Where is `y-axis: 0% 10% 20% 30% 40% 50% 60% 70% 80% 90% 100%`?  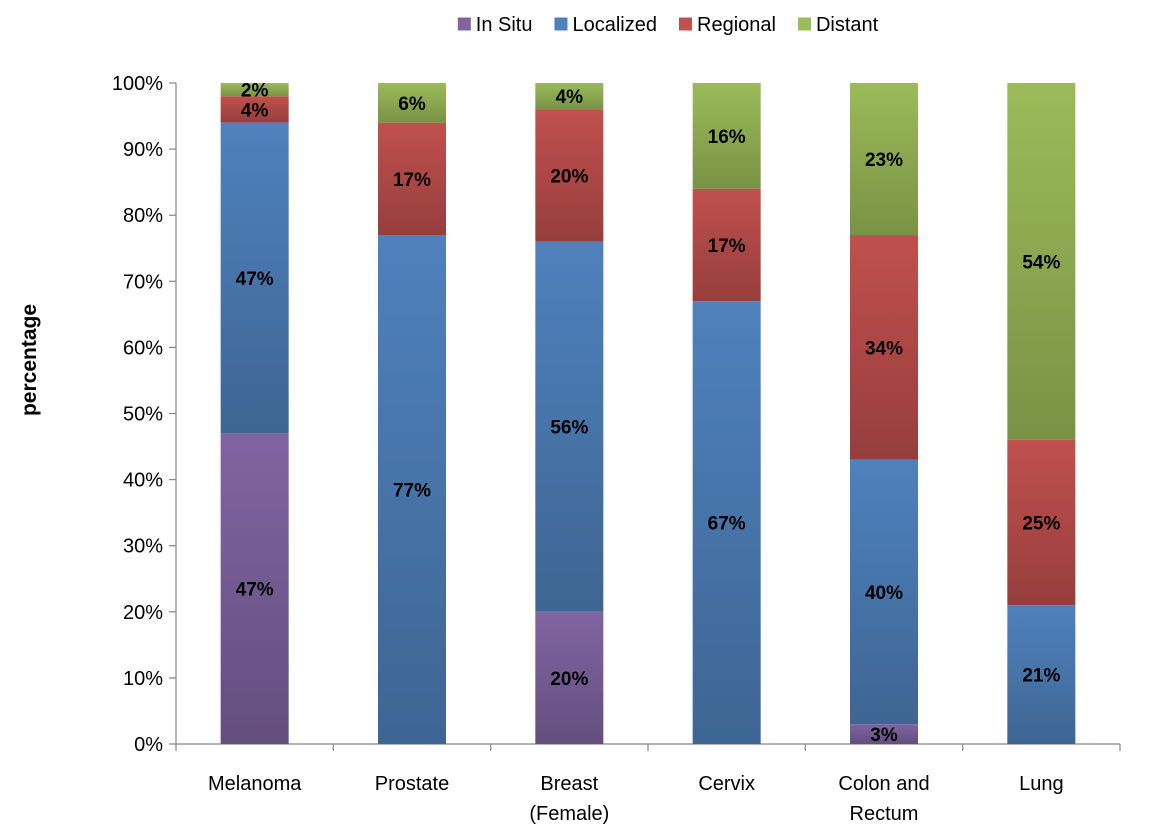 y-axis: 0% 10% 20% 30% 40% 50% 60% 70% 80% 90% 100% is located at coordinates (144, 414).